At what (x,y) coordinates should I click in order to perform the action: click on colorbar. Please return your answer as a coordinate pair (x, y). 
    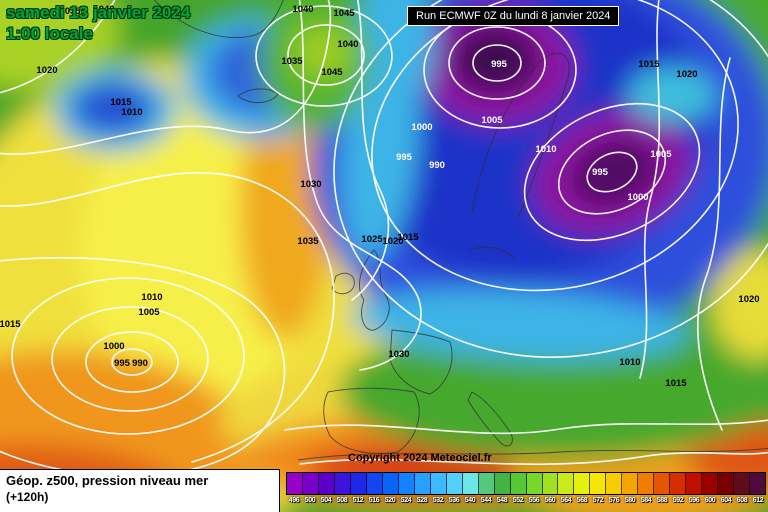
    Looking at the image, I should click on (526, 483).